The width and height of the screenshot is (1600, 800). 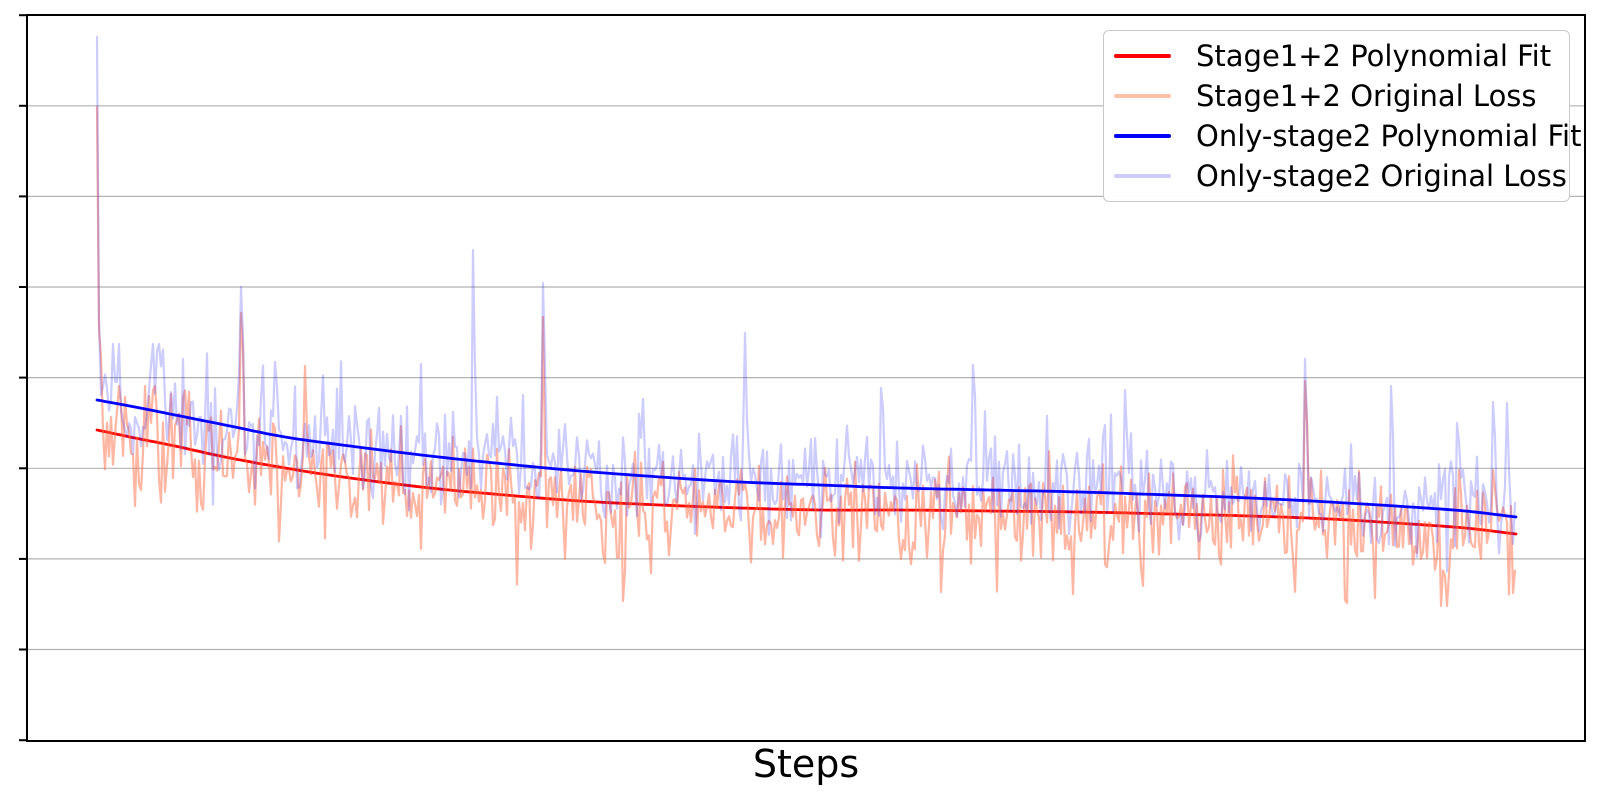 What do you see at coordinates (1142, 136) in the screenshot?
I see `legend-line-sample-blue-fit-icon` at bounding box center [1142, 136].